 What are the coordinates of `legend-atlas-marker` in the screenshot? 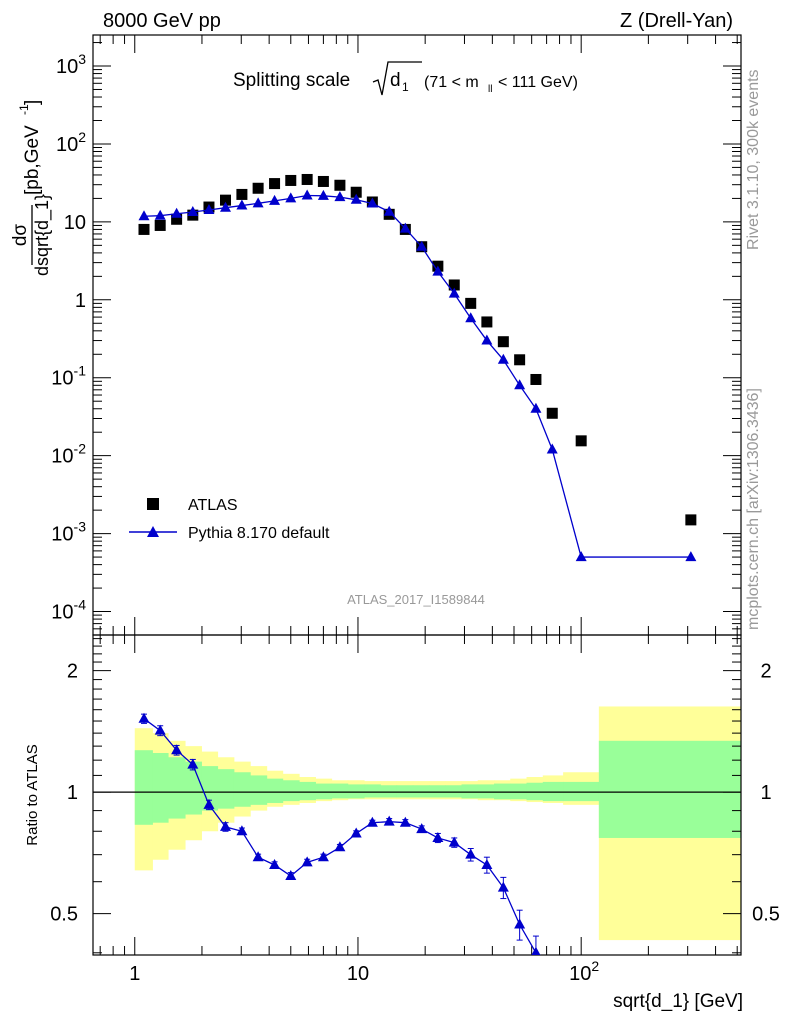 It's located at (153, 504).